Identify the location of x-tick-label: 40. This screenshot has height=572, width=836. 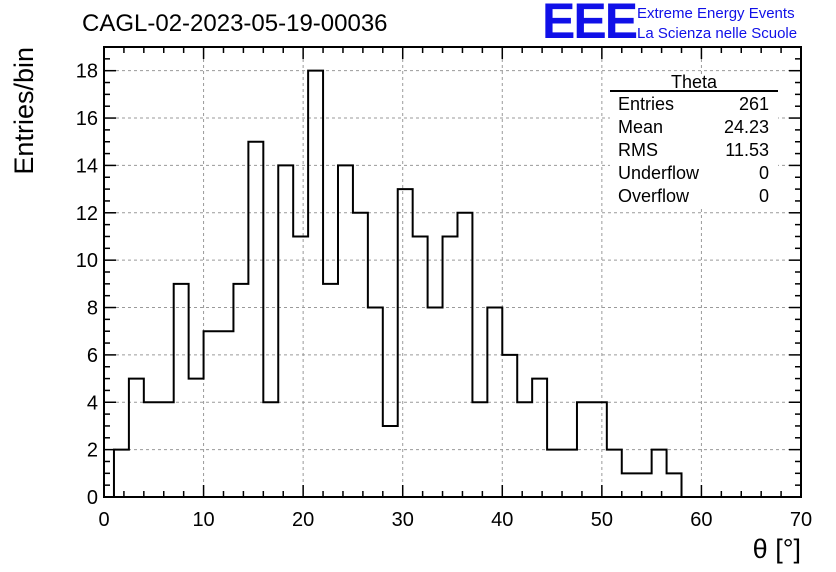
(502, 520).